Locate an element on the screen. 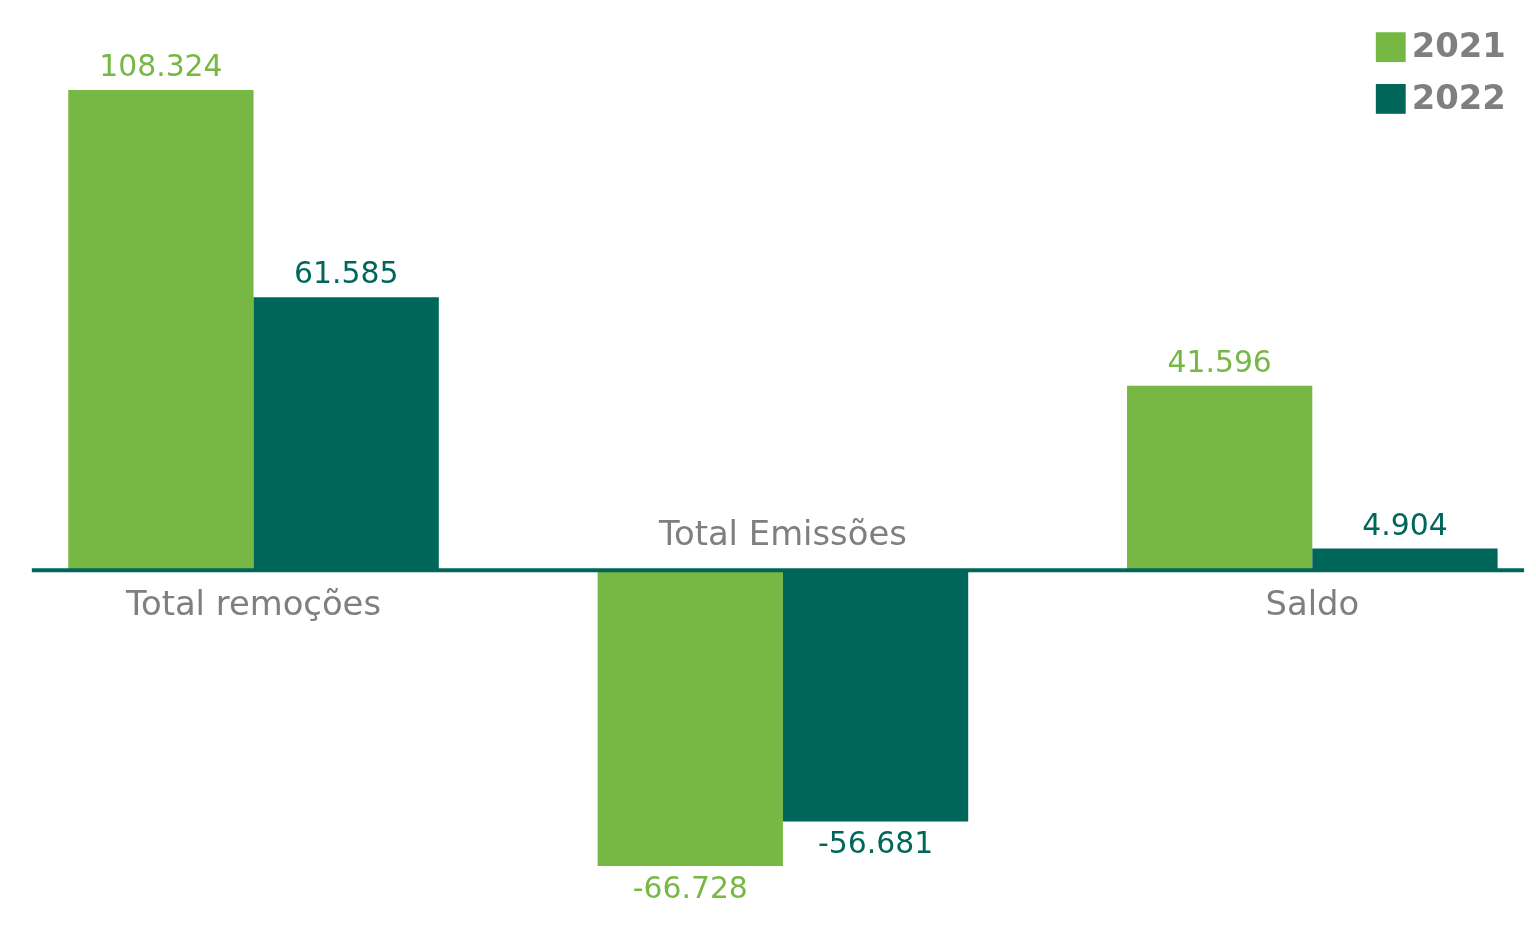  data-label: -66.728 is located at coordinates (690, 887).